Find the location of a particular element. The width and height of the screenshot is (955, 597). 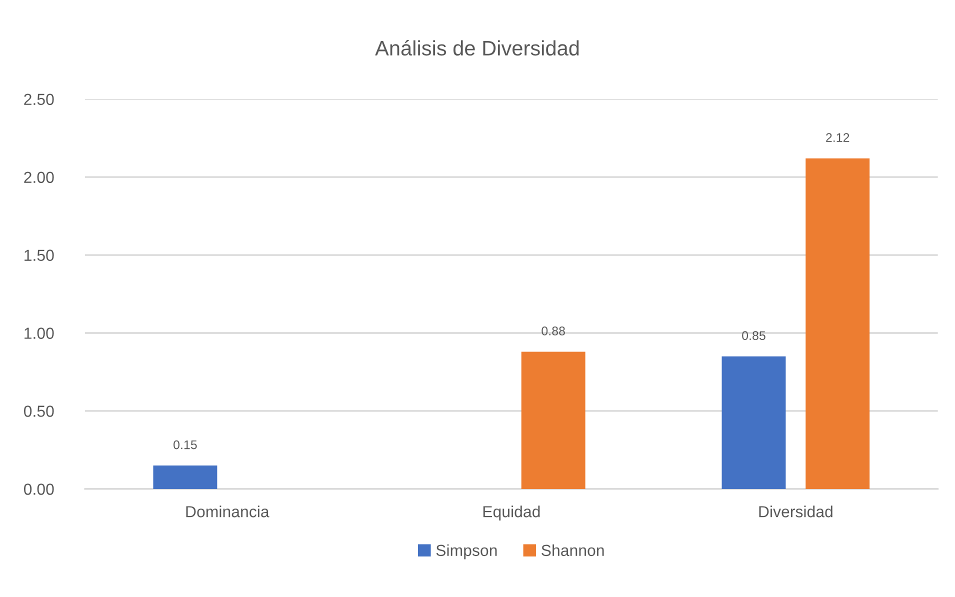

legend-label: Simpson is located at coordinates (466, 552).